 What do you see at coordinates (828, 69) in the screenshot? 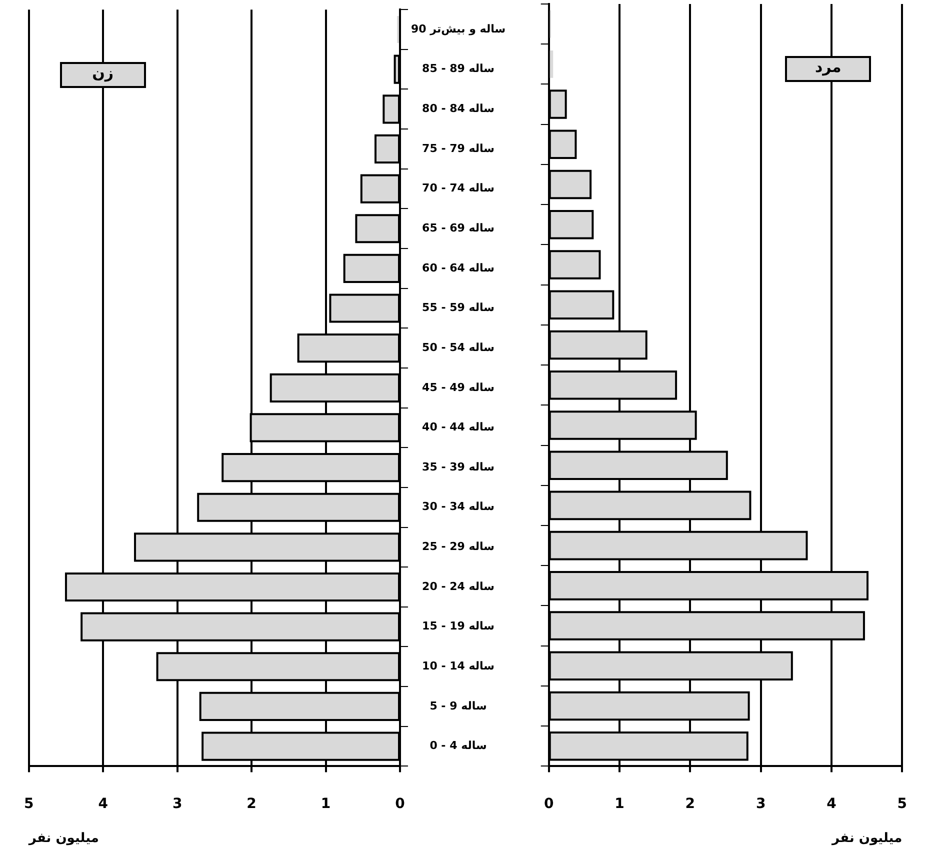
I see `legend-label-box: مرد` at bounding box center [828, 69].